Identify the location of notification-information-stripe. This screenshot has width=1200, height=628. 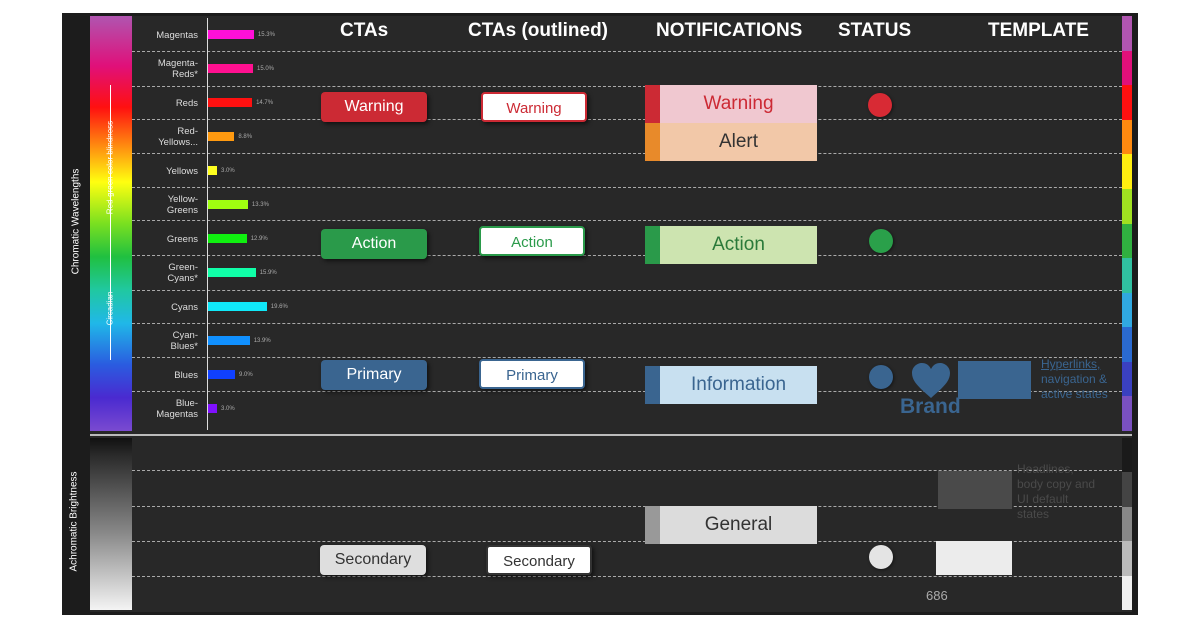
(652, 385).